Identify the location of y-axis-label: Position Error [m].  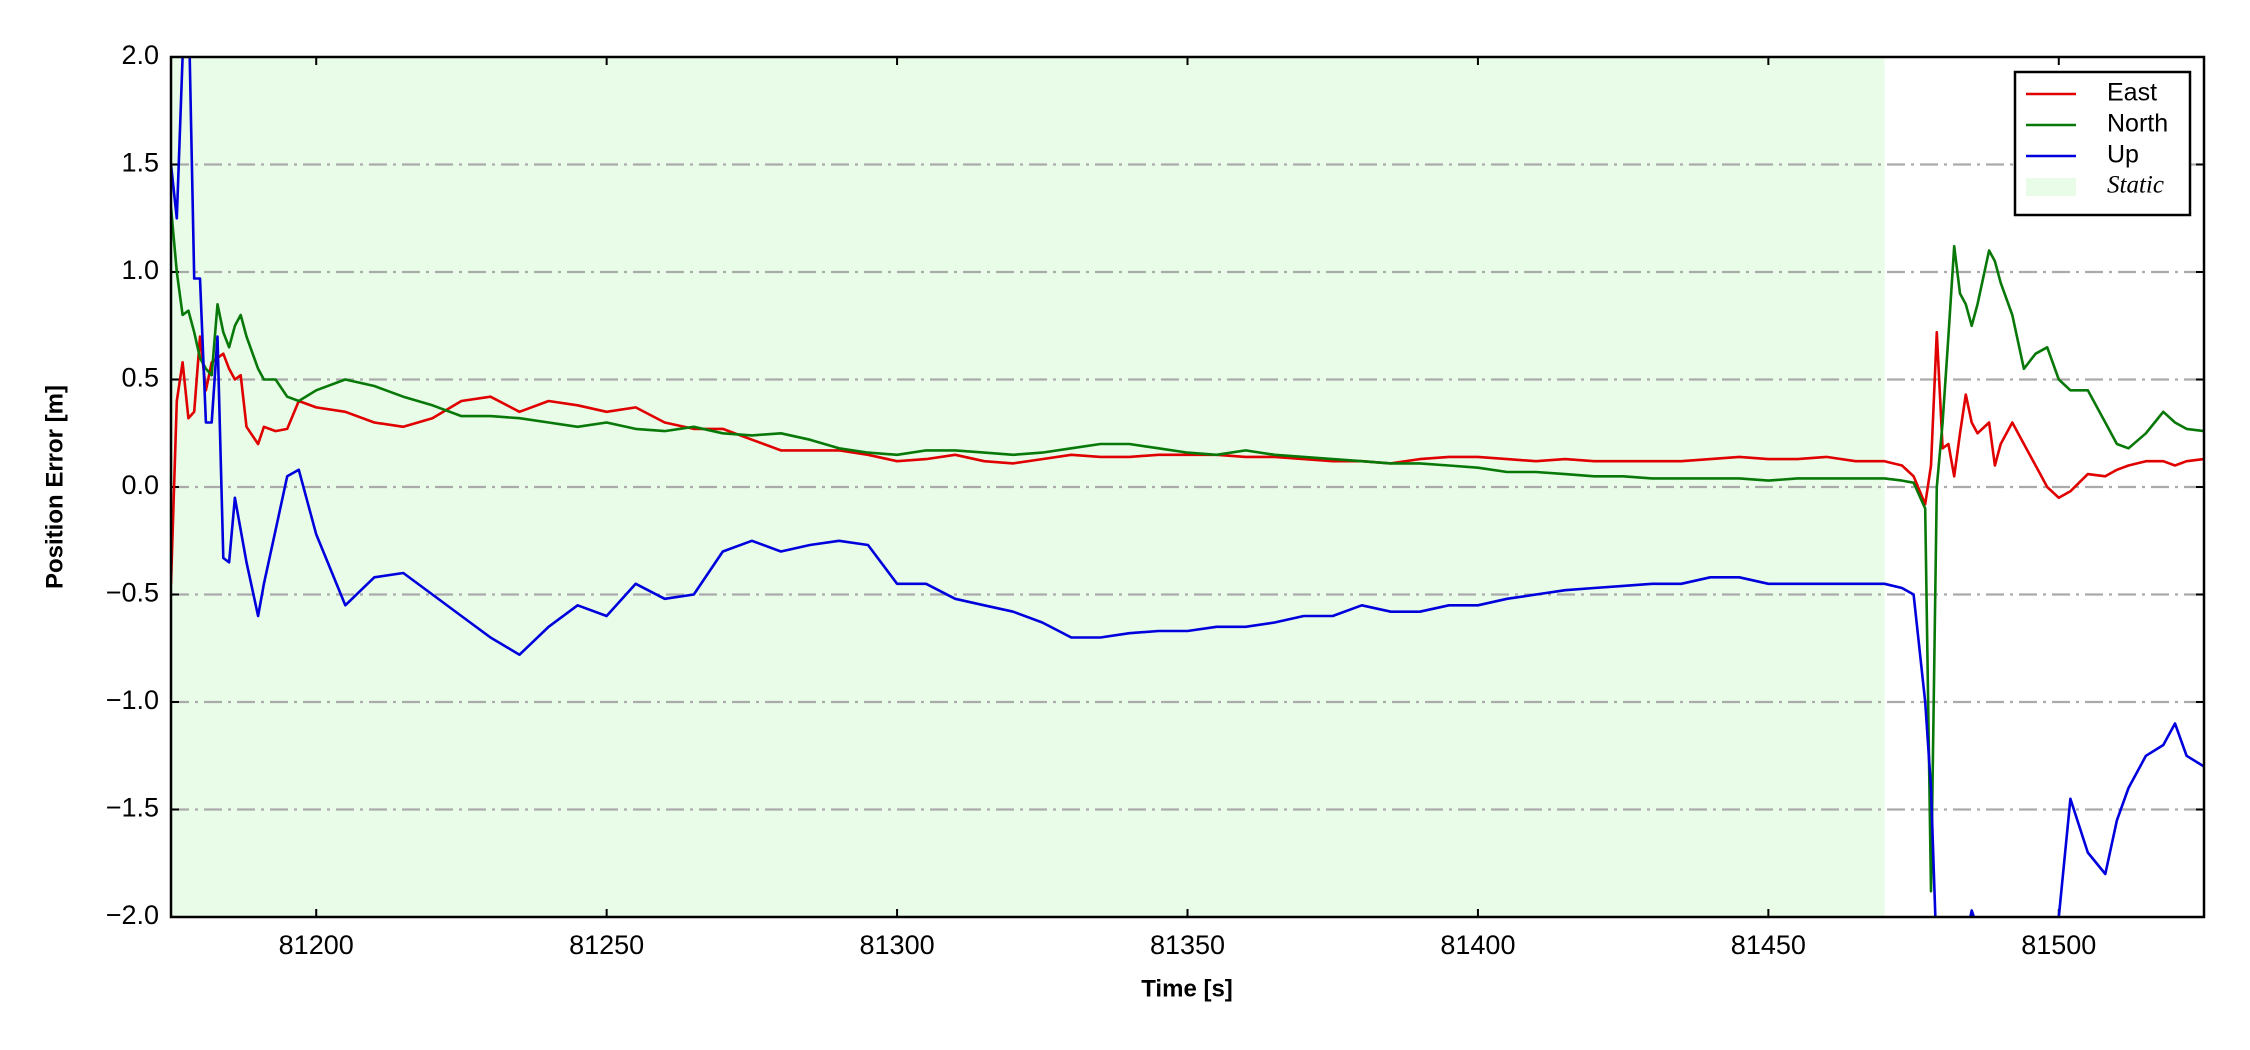
(54, 487).